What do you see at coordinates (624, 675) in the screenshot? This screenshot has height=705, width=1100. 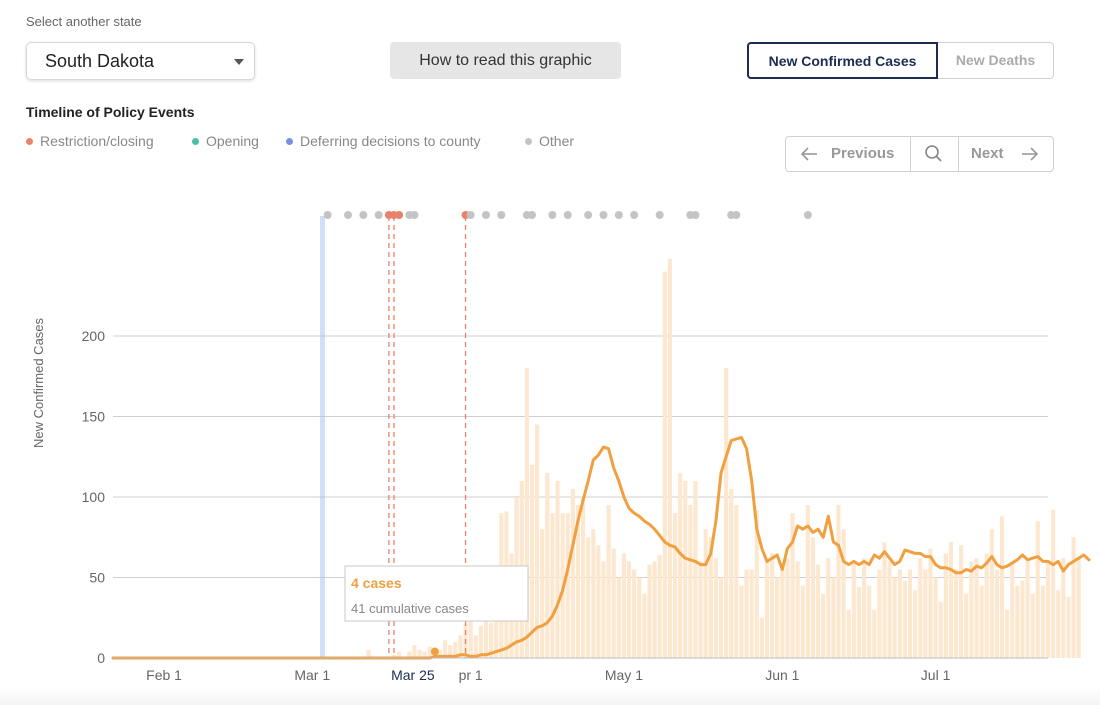 I see `x-tick-label: May 1` at bounding box center [624, 675].